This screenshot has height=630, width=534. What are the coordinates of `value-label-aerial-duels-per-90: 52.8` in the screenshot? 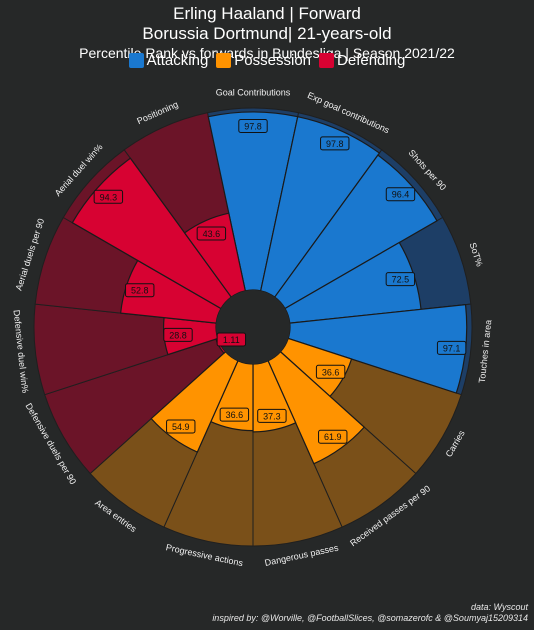 It's located at (140, 291).